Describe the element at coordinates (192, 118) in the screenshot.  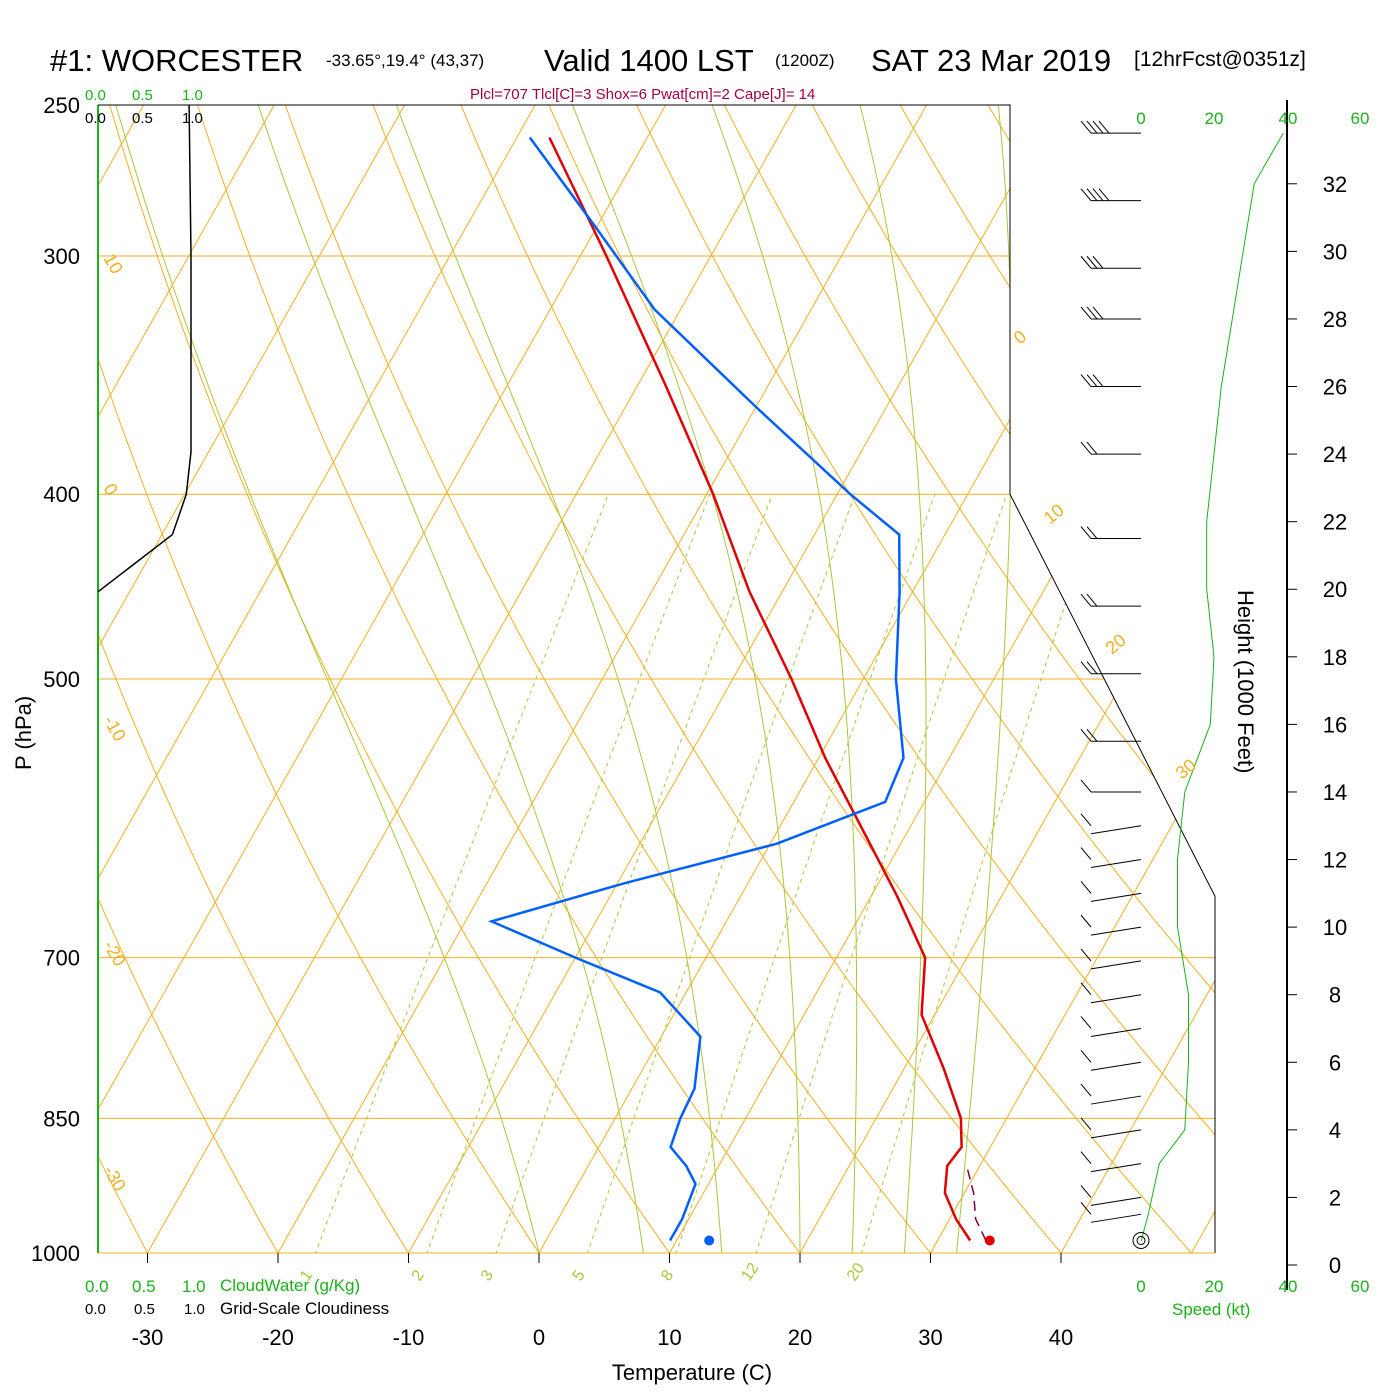
I see `cloudiness-top-tick-2: 1.0` at that location.